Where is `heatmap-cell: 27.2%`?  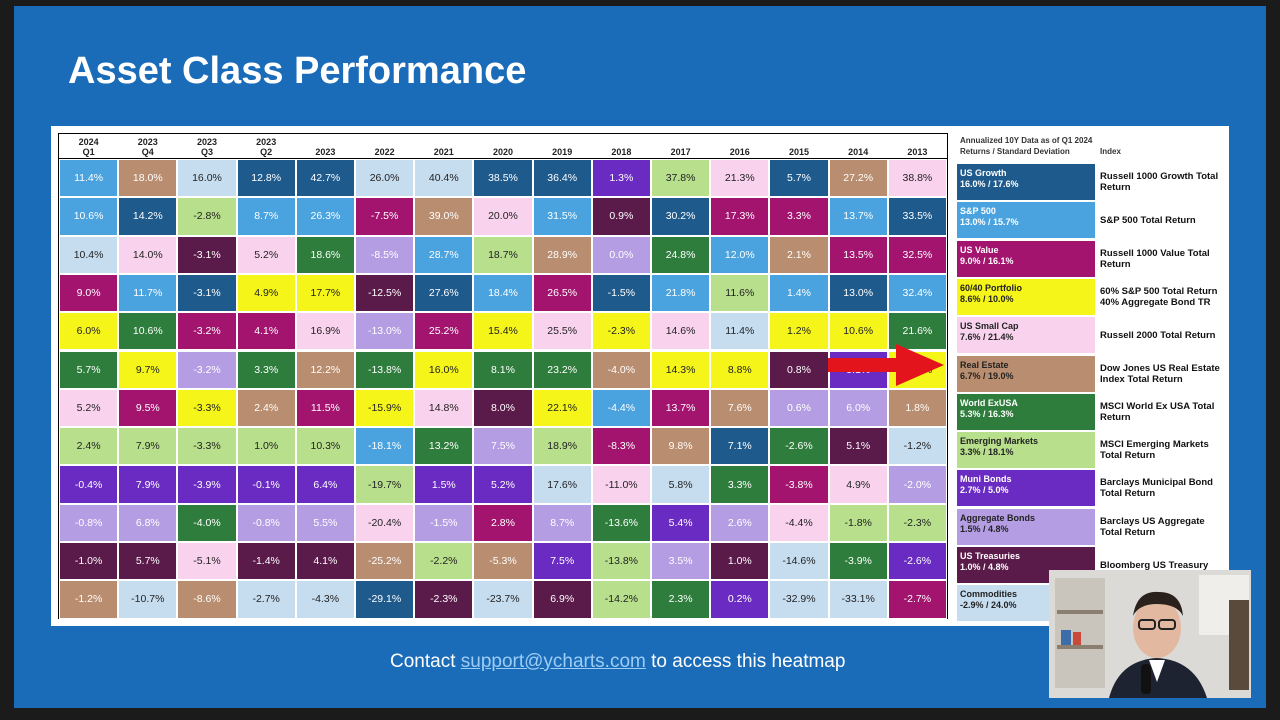
heatmap-cell: 27.2% is located at coordinates (858, 178).